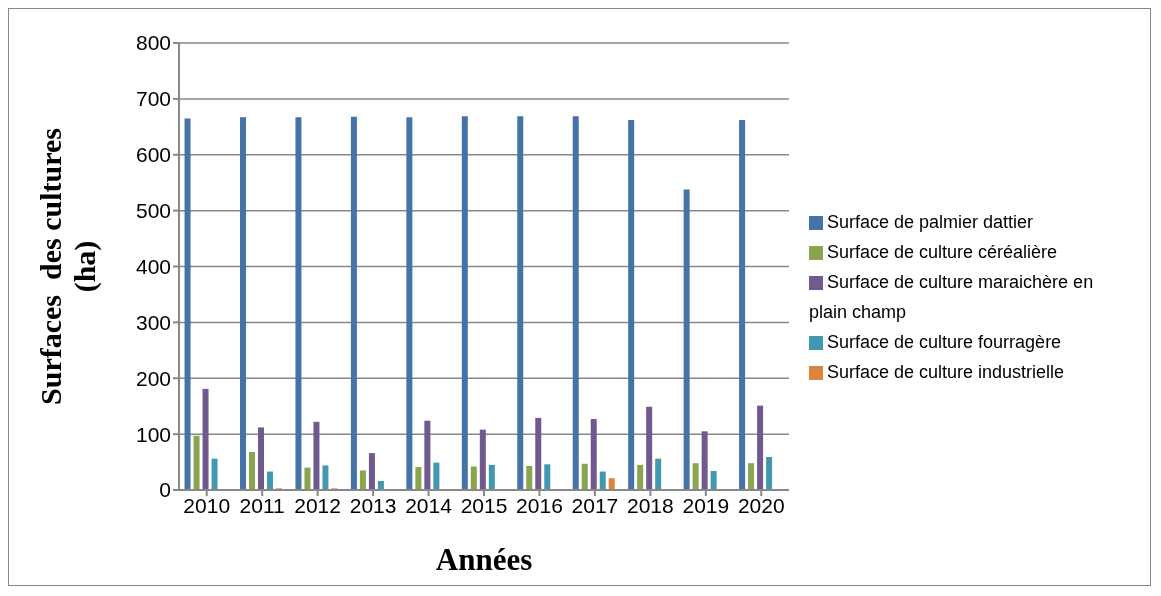  Describe the element at coordinates (930, 221) in the screenshot. I see `legend-label: Surface de palmier dattier` at that location.